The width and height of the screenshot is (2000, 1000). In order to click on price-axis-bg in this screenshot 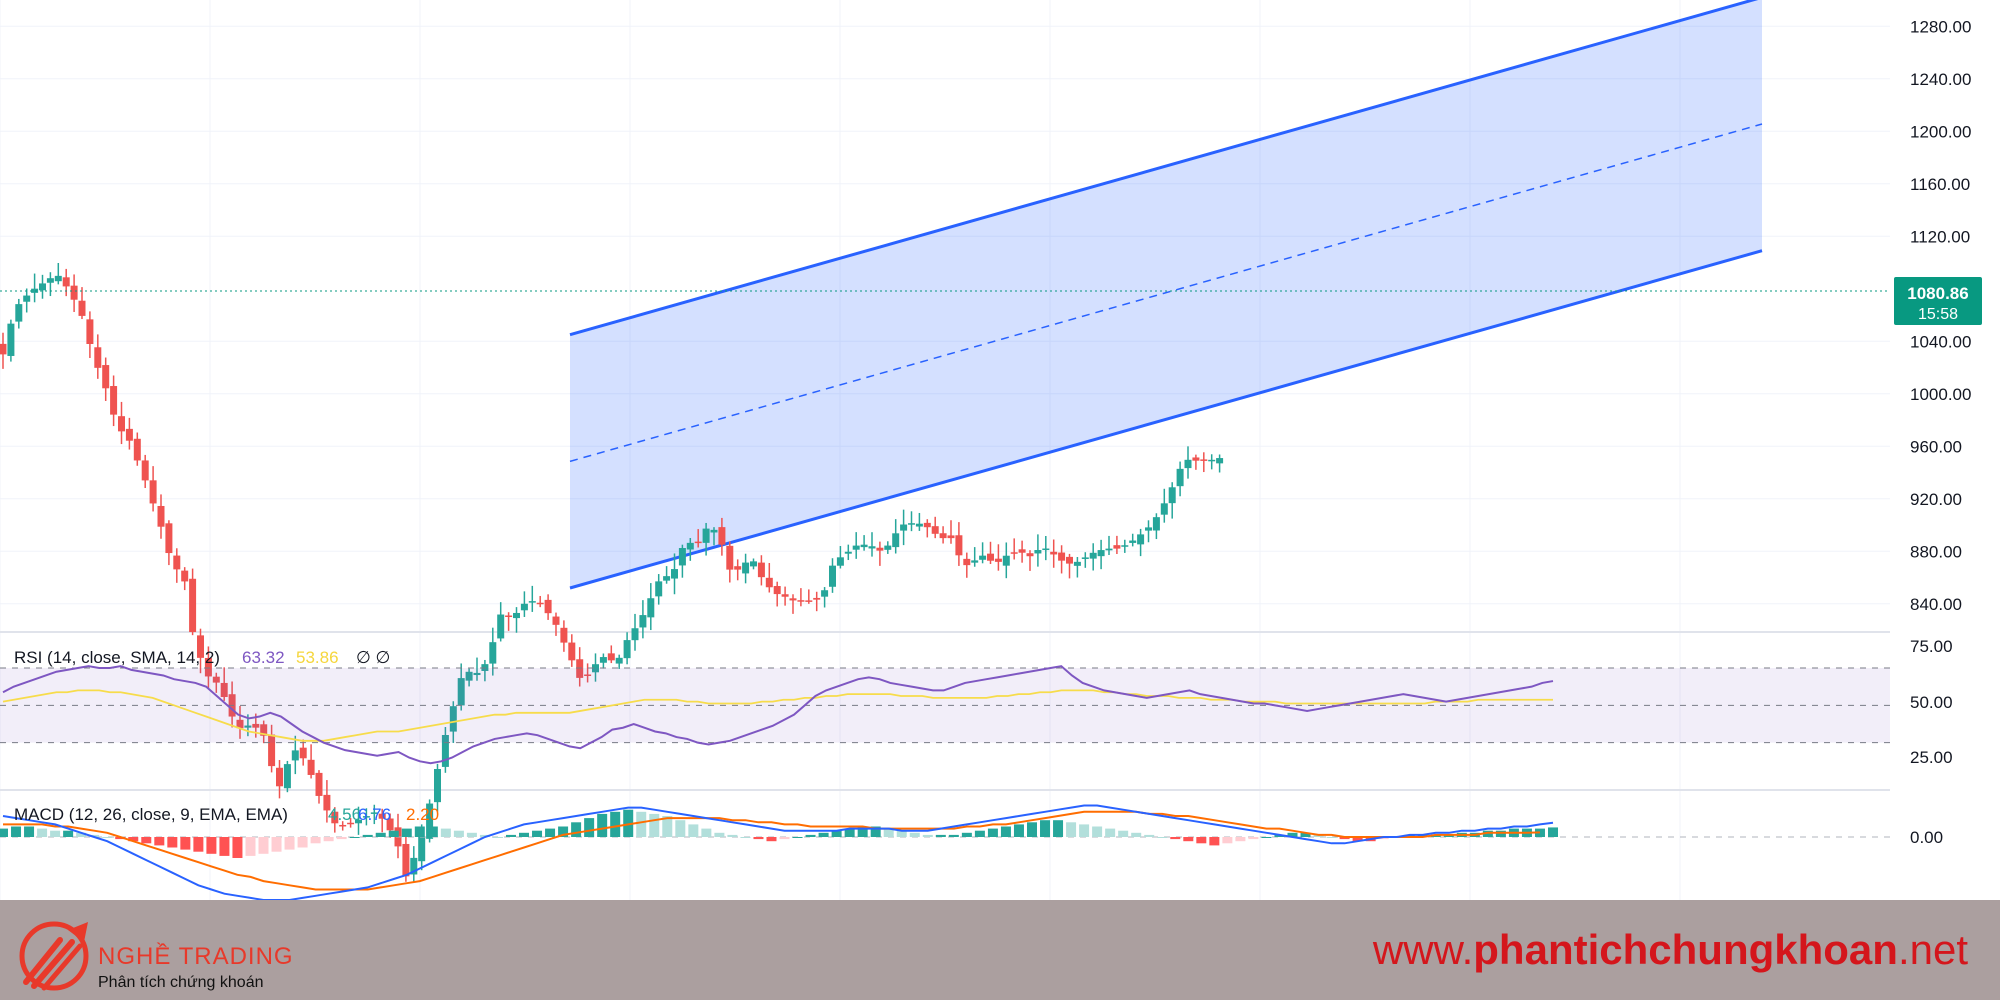, I will do `click(1945, 450)`.